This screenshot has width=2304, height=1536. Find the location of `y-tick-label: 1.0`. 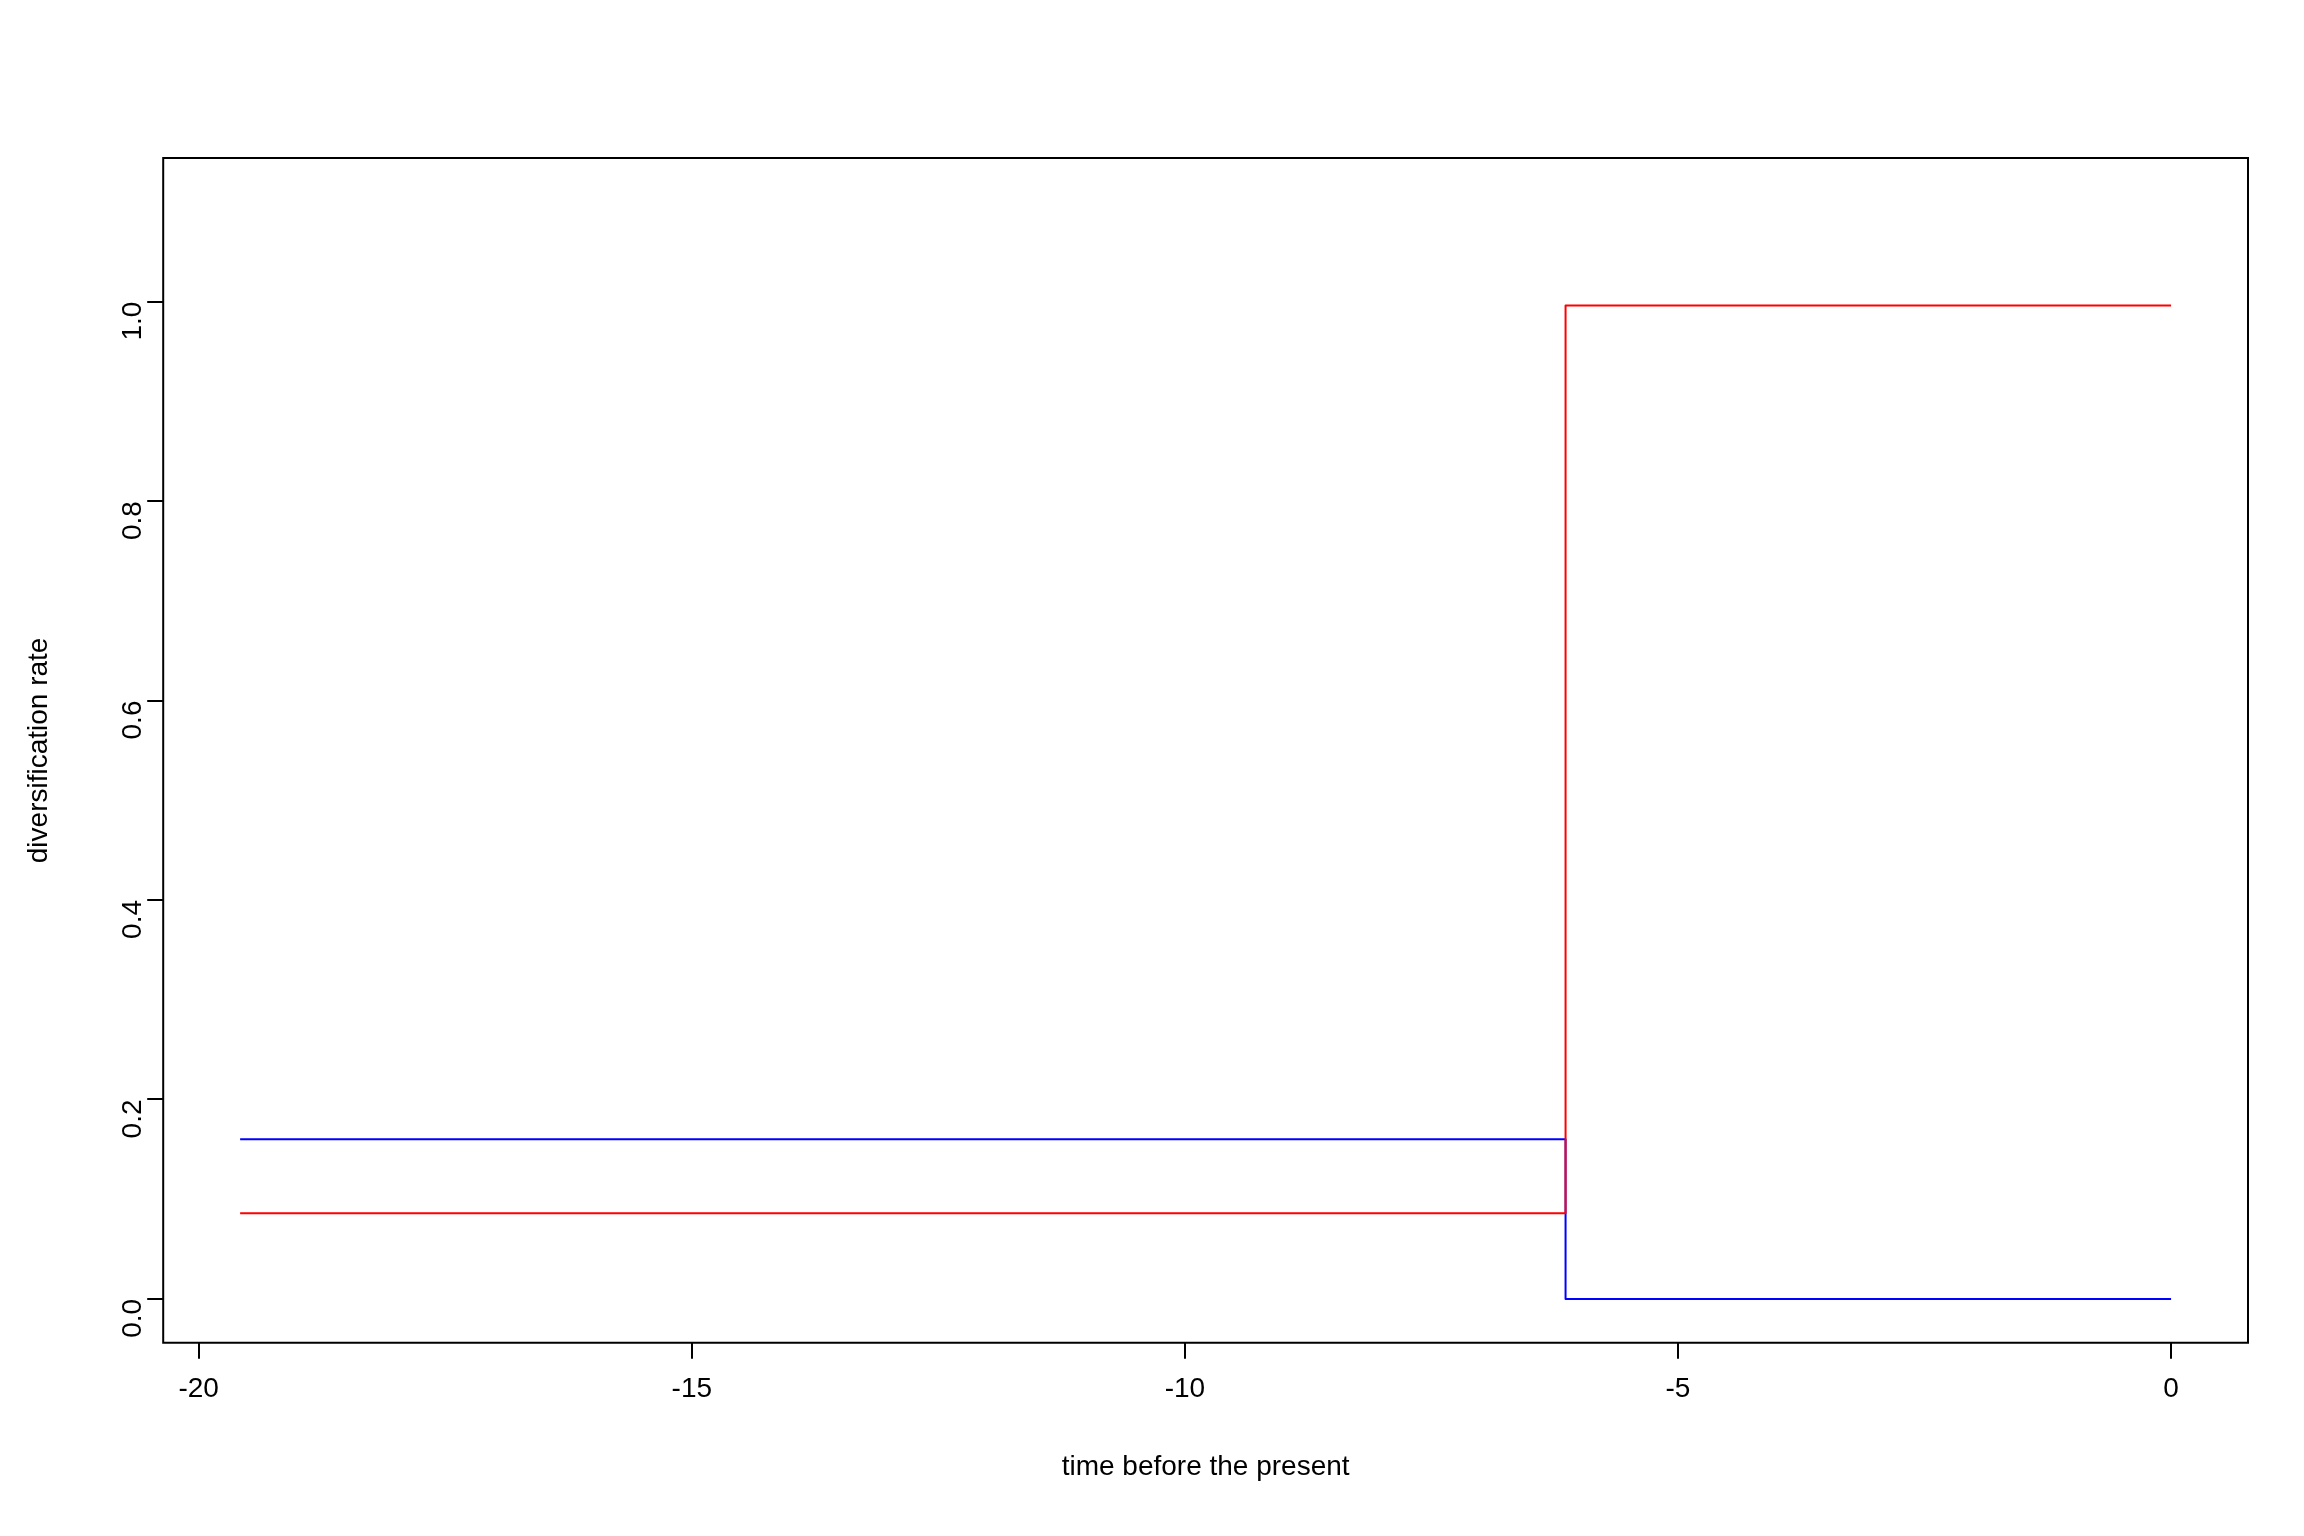

y-tick-label: 1.0 is located at coordinates (131, 321).